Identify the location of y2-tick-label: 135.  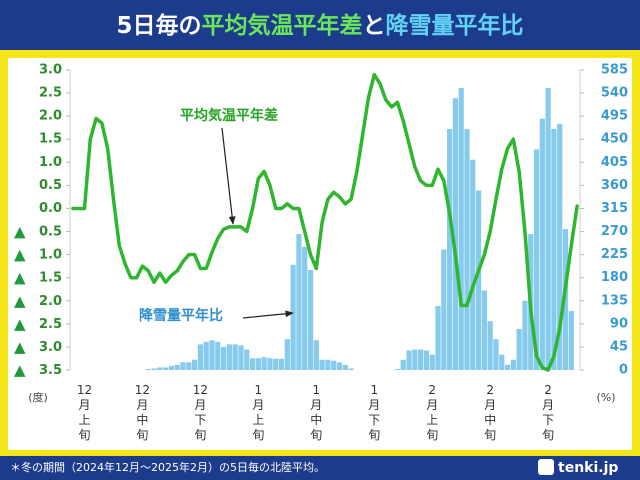
(614, 300).